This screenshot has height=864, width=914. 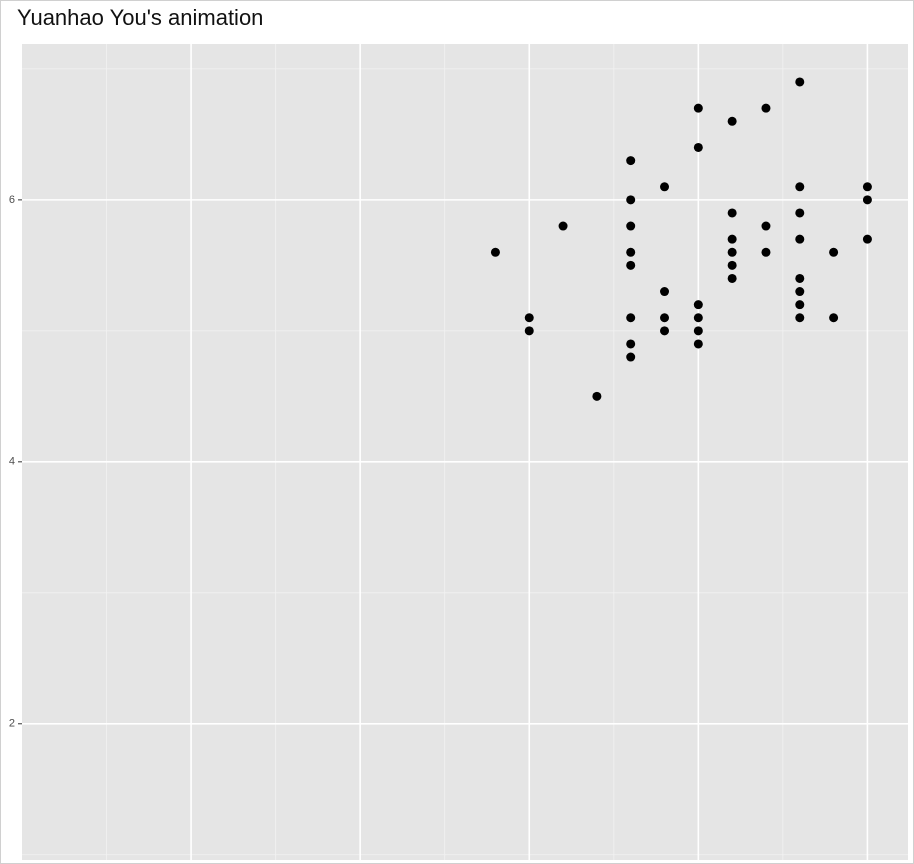 What do you see at coordinates (12, 200) in the screenshot?
I see `y-tick-label: 6` at bounding box center [12, 200].